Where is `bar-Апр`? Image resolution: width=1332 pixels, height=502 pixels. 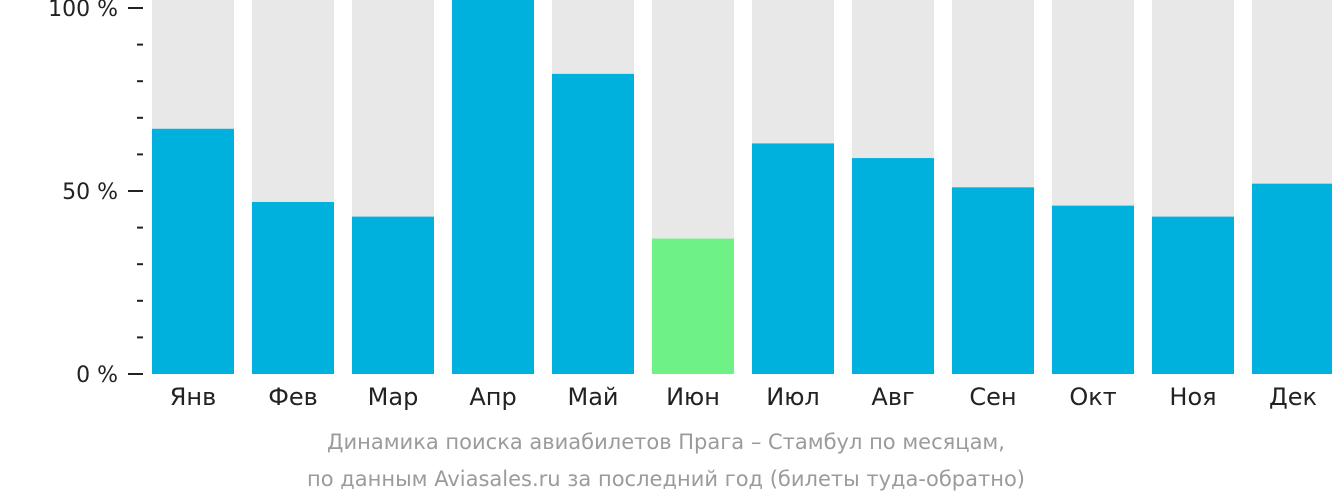
bar-Апр is located at coordinates (493, 187).